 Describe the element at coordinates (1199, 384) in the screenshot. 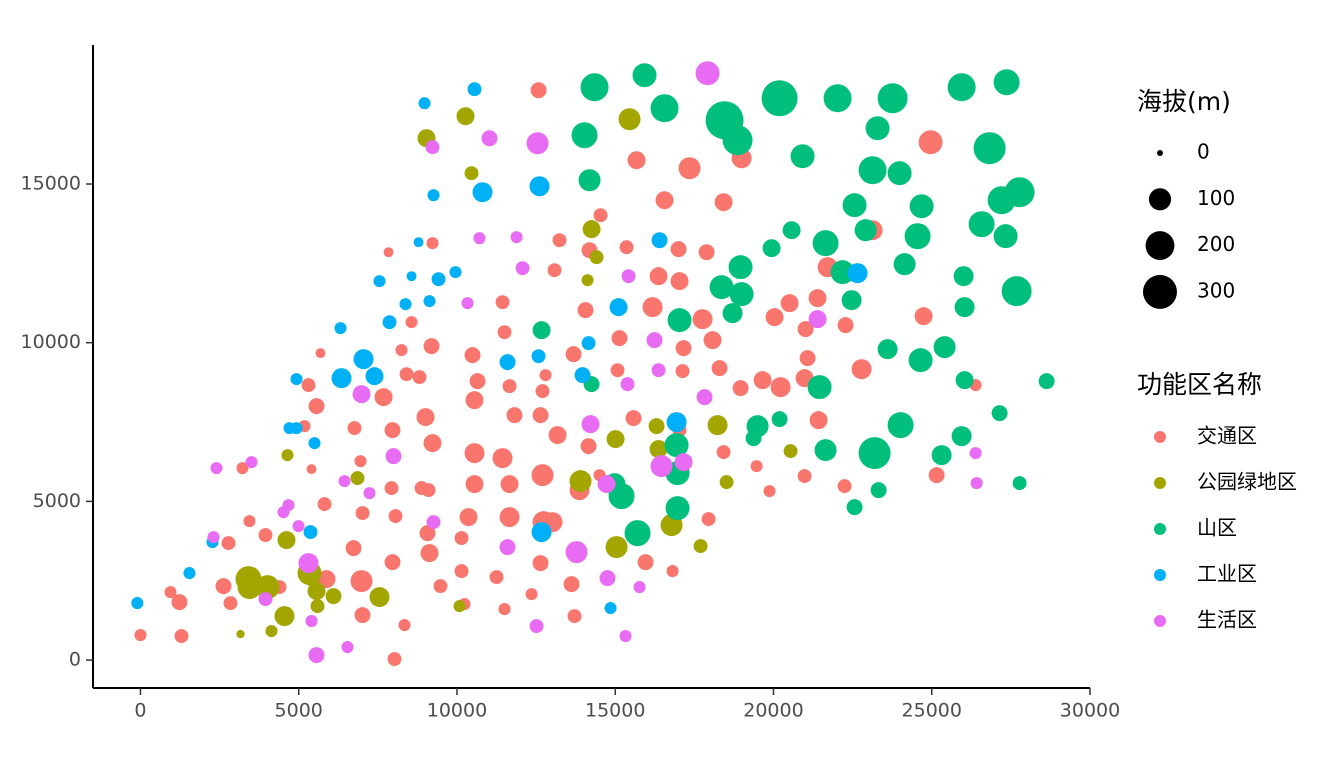

I see `color-legend-title: 功能区名称` at that location.